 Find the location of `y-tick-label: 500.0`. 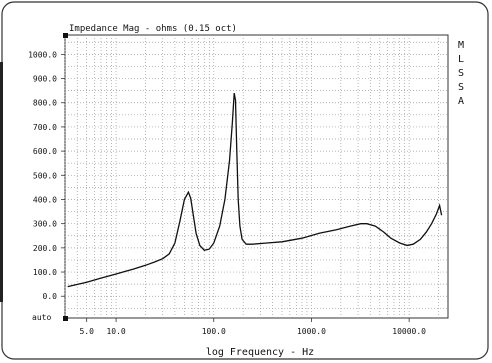

y-tick-label: 500.0 is located at coordinates (45, 175).